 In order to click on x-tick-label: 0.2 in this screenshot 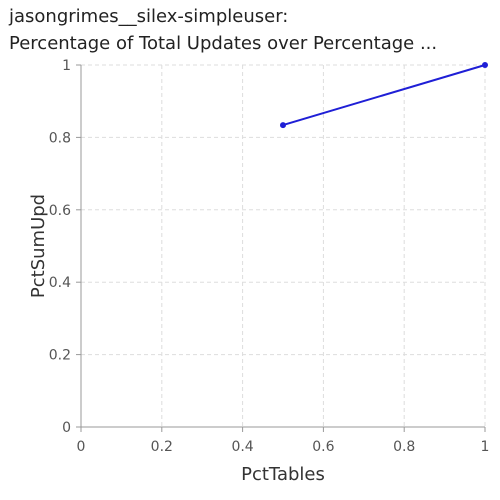, I will do `click(162, 447)`.